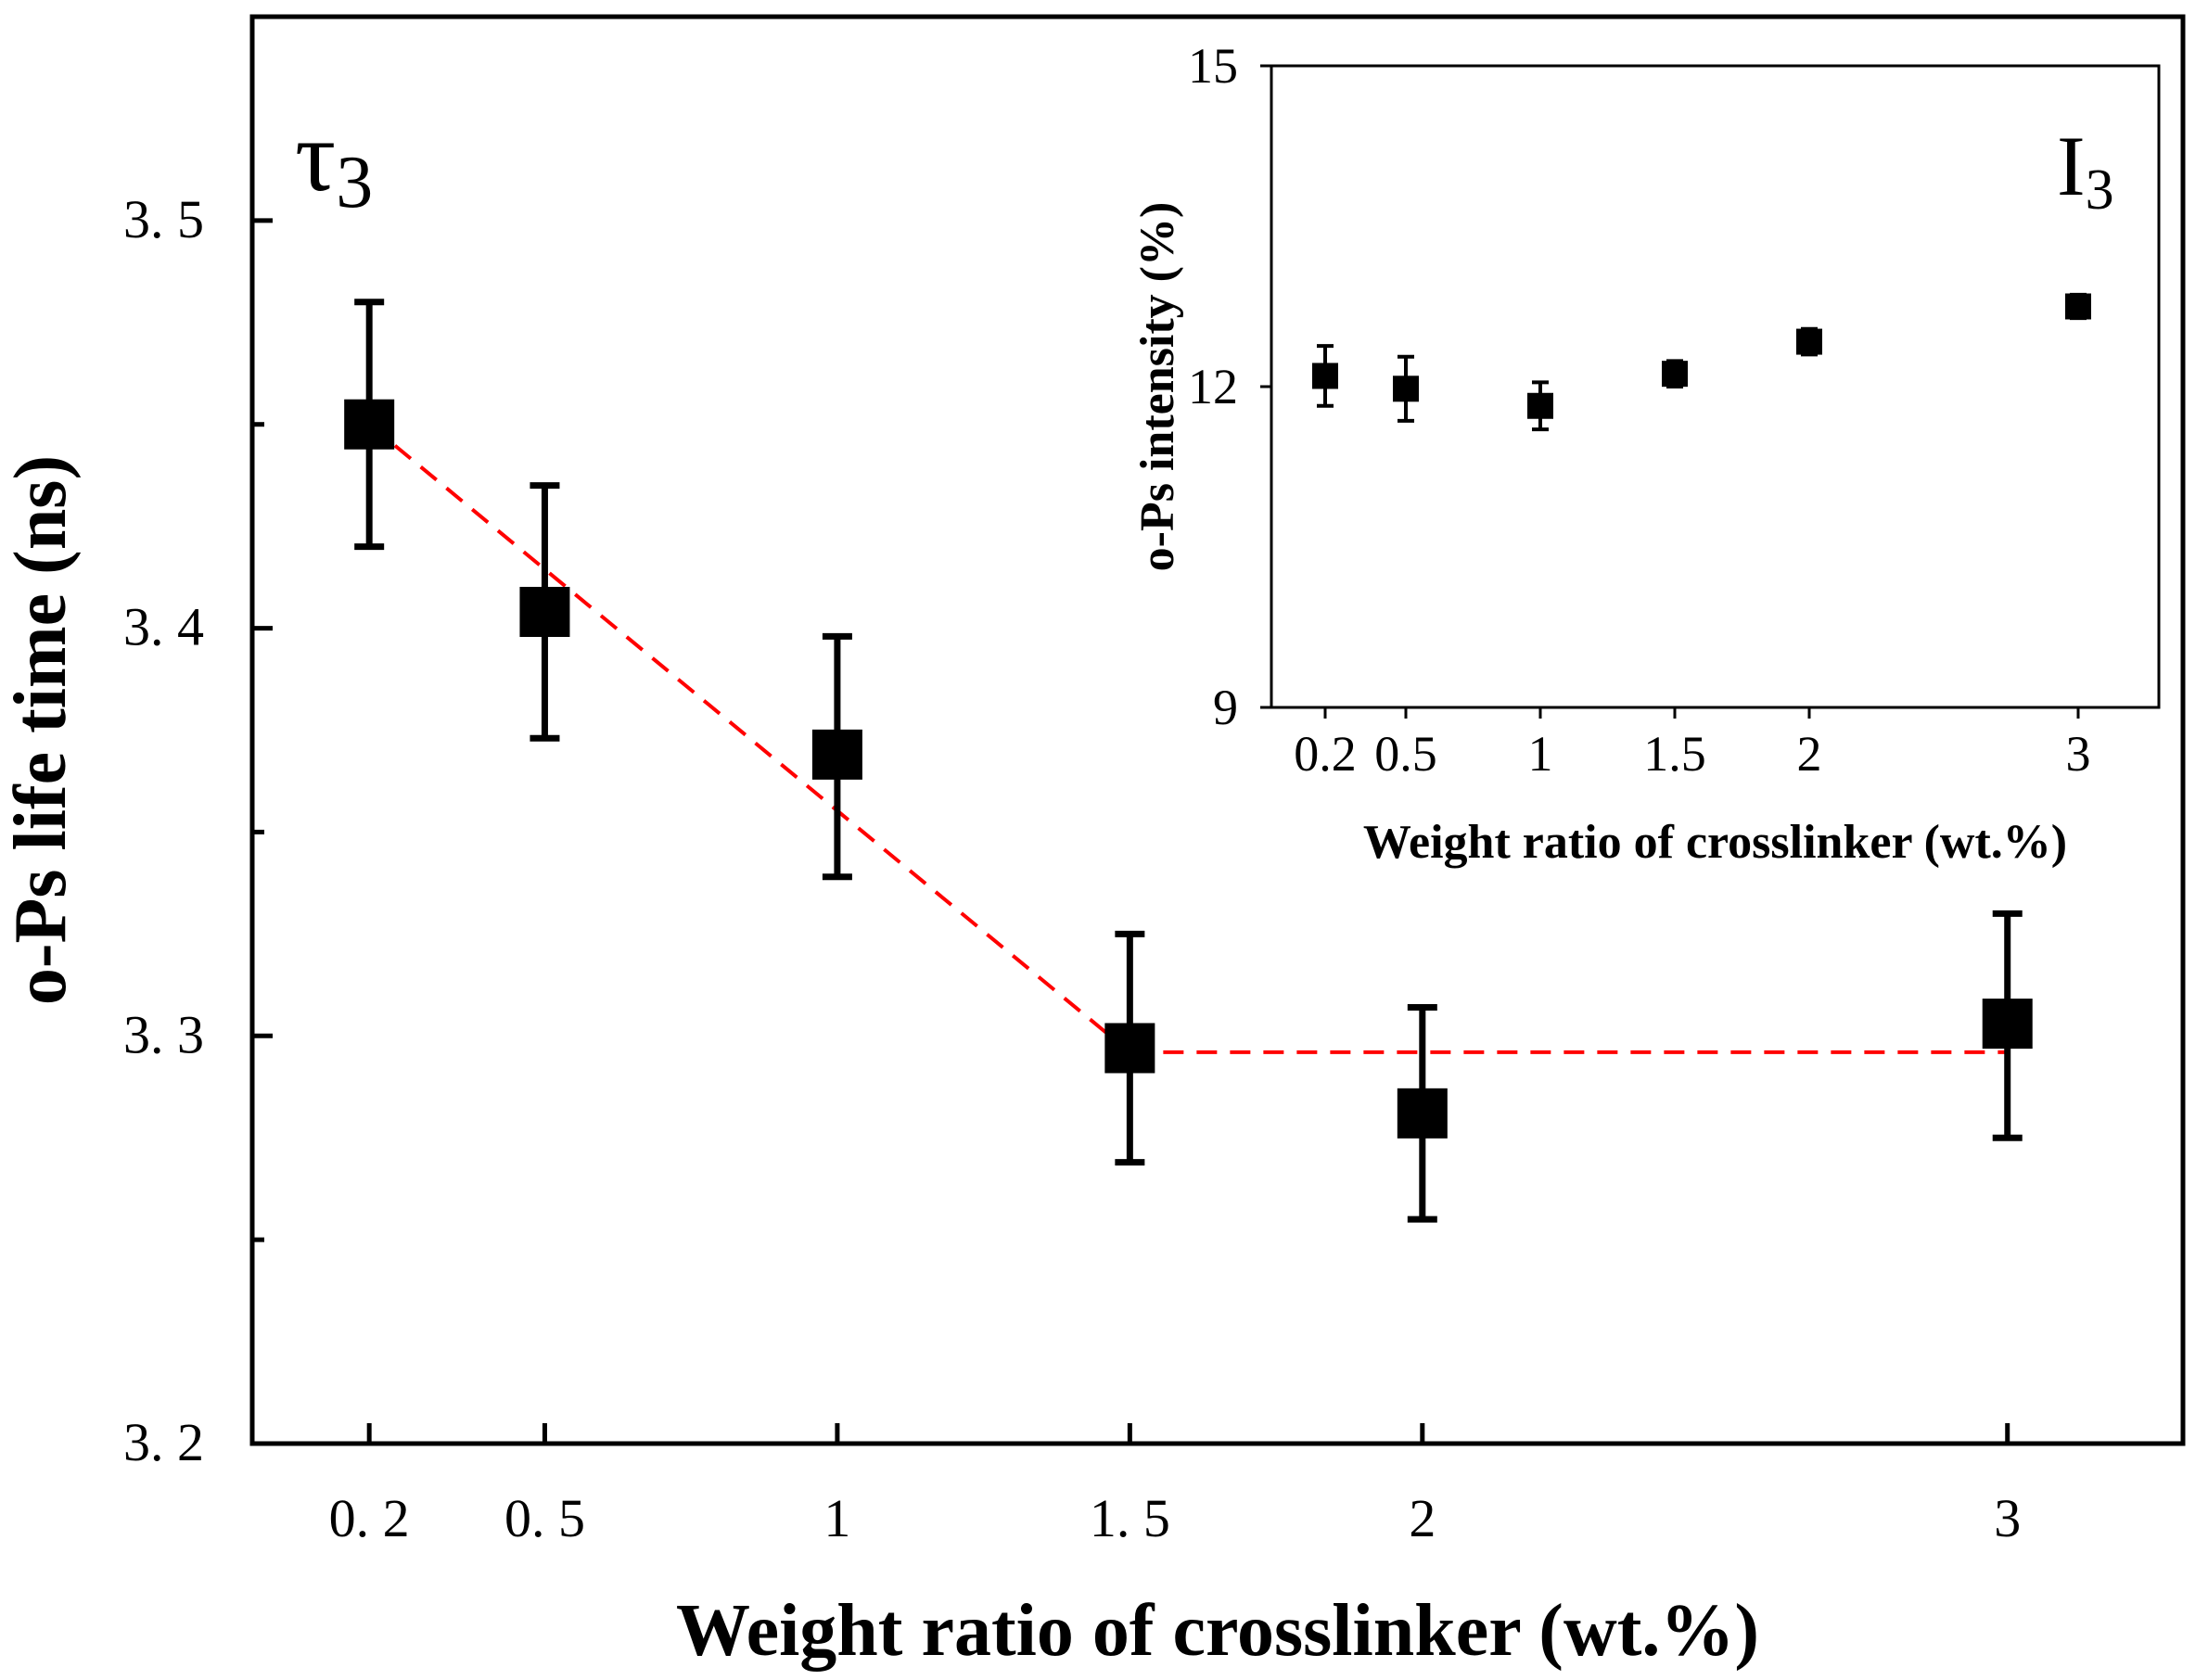 This screenshot has height=1680, width=2208. I want to click on inset-y-axis-title: o-Ps intensity (%), so click(1157, 387).